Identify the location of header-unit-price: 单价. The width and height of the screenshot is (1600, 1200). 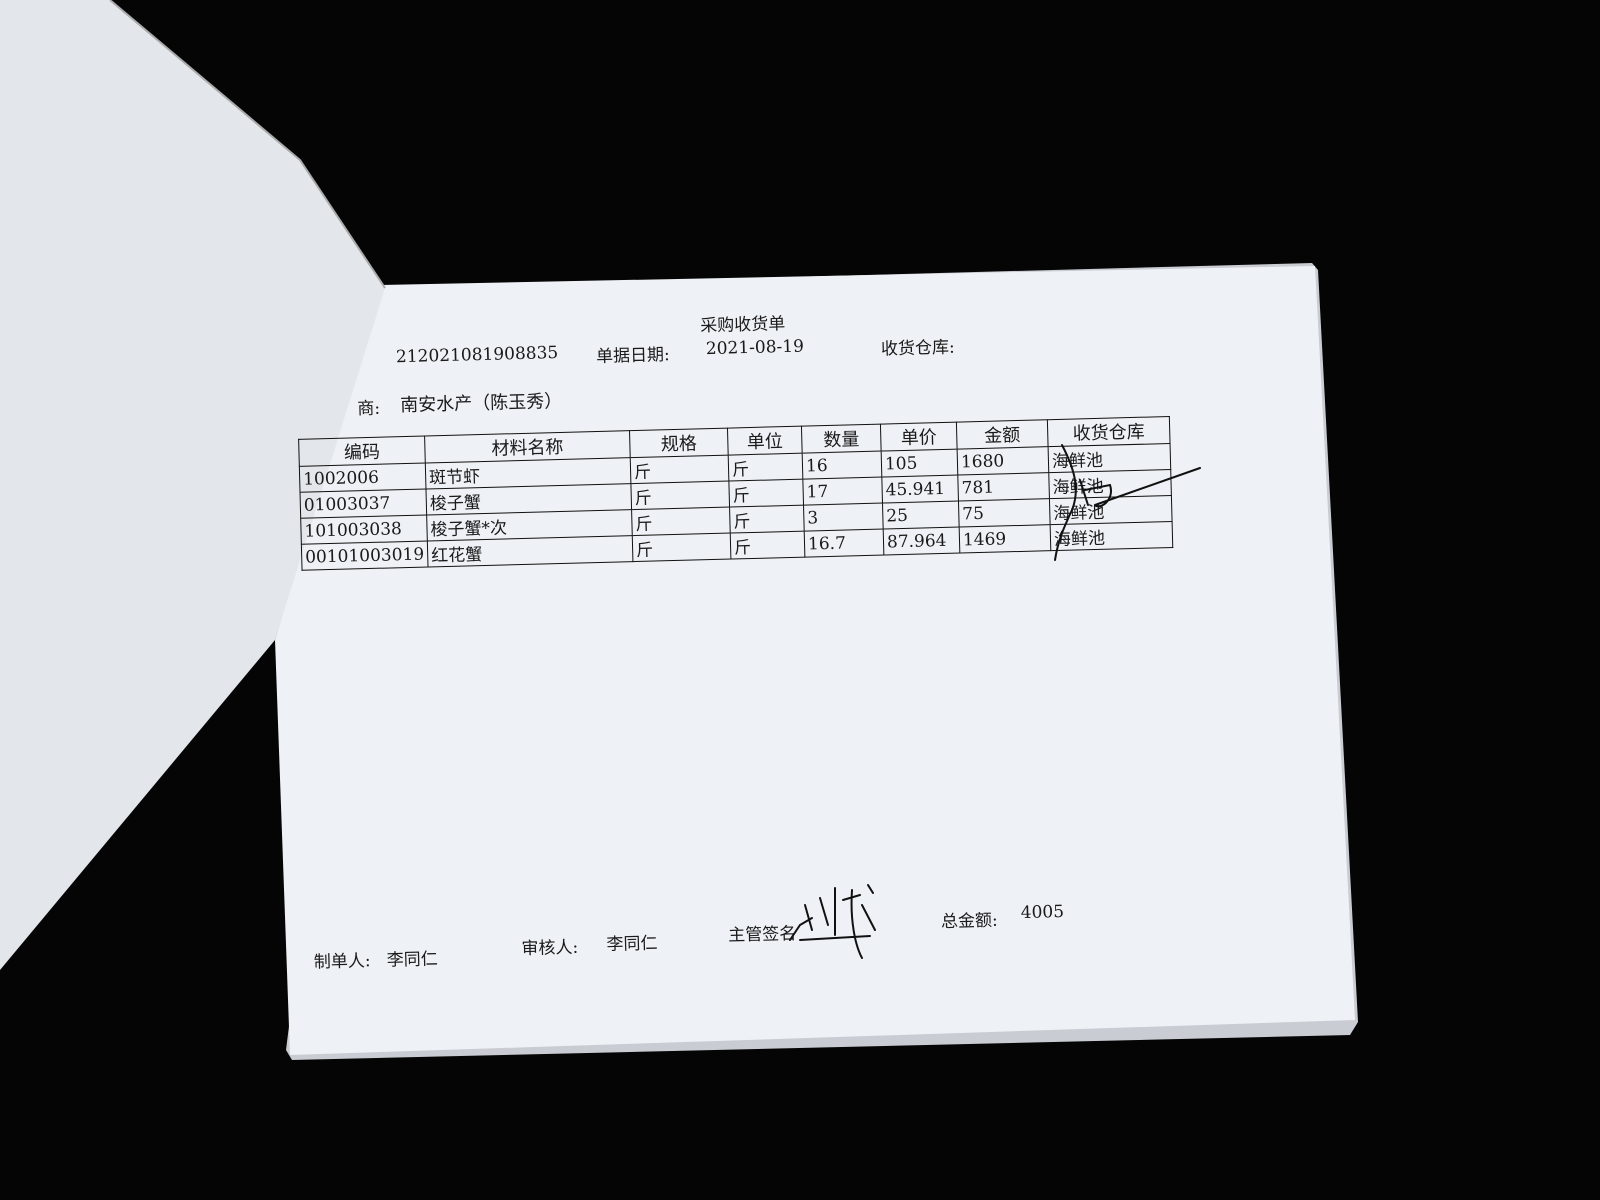
(919, 437).